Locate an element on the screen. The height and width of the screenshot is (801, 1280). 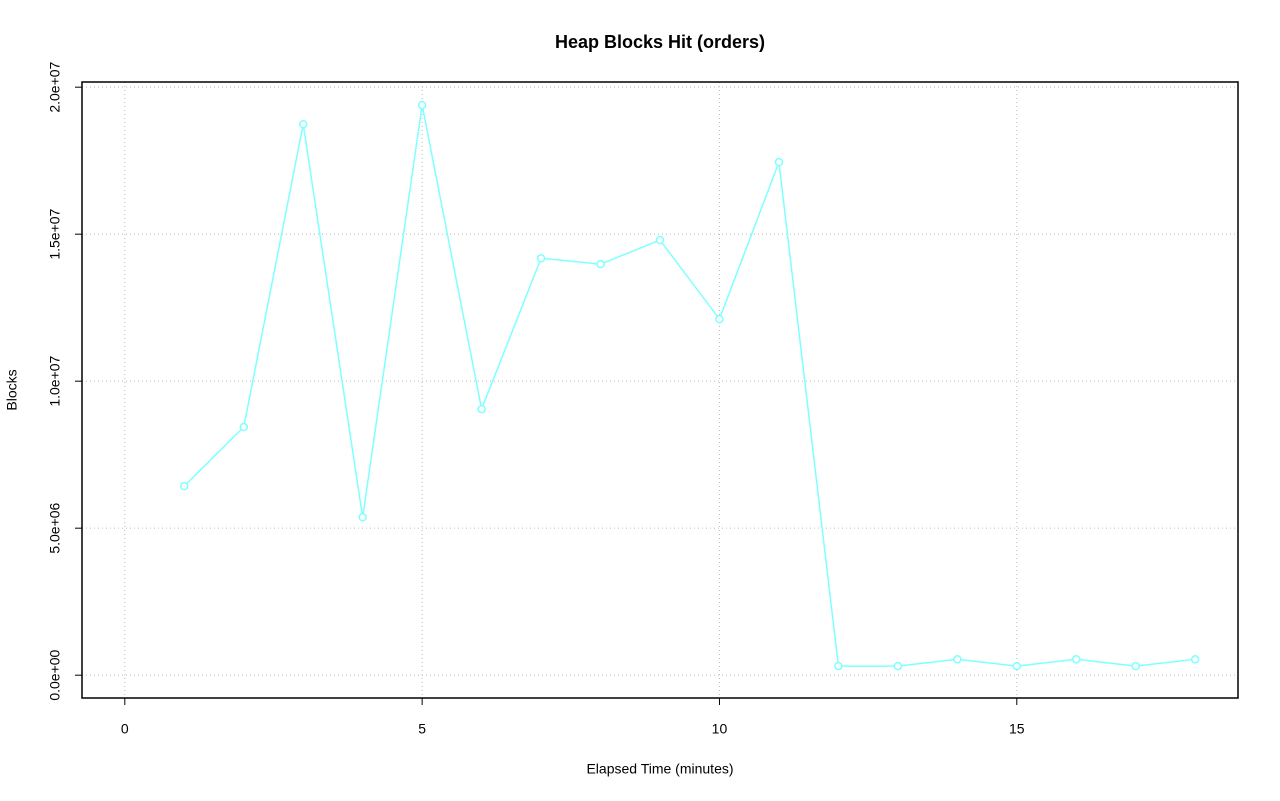
y-axis-title: Blocks is located at coordinates (12, 389).